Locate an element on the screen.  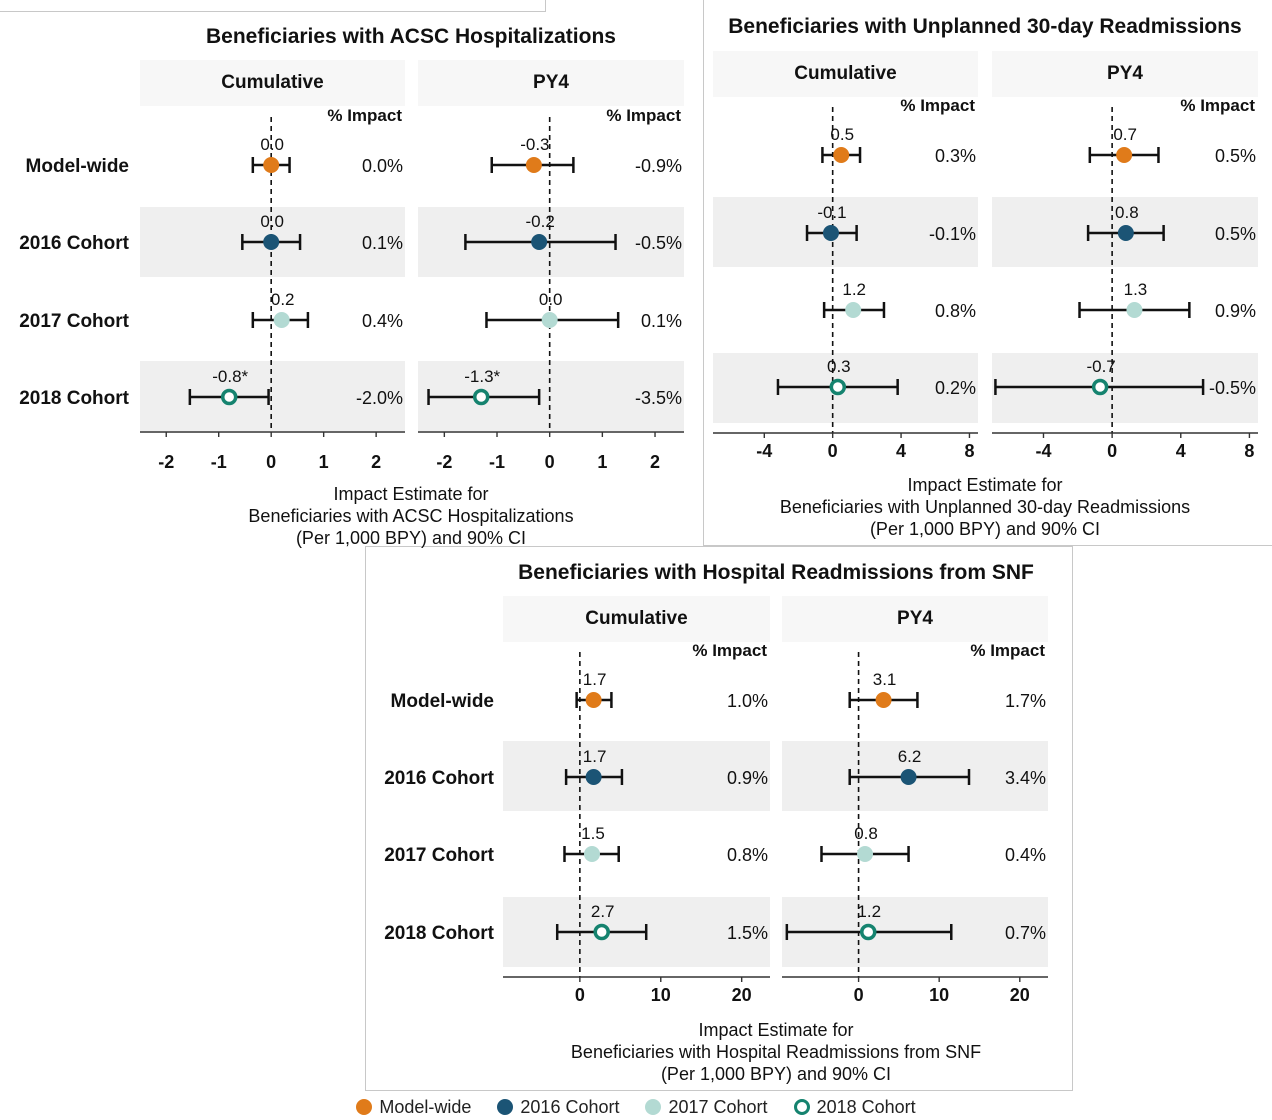
impact-value: 0.7% is located at coordinates (1025, 933).